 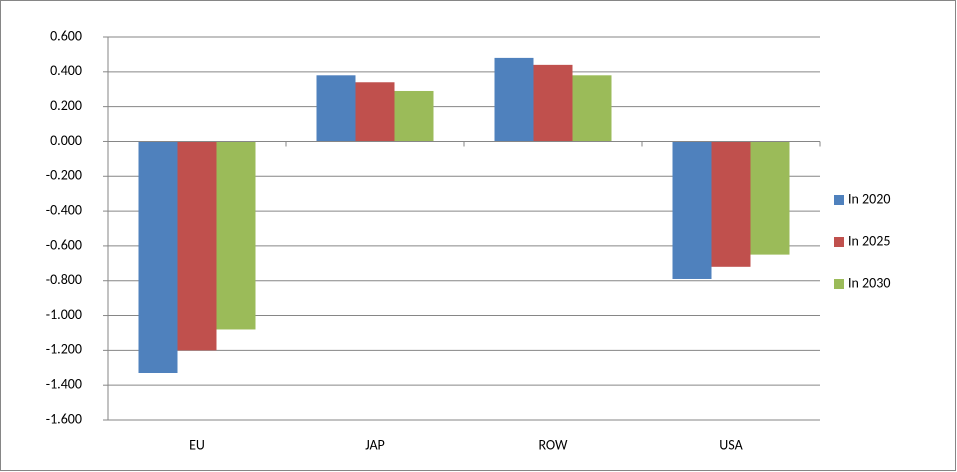 What do you see at coordinates (64, 279) in the screenshot?
I see `y-tick-label: -0.800` at bounding box center [64, 279].